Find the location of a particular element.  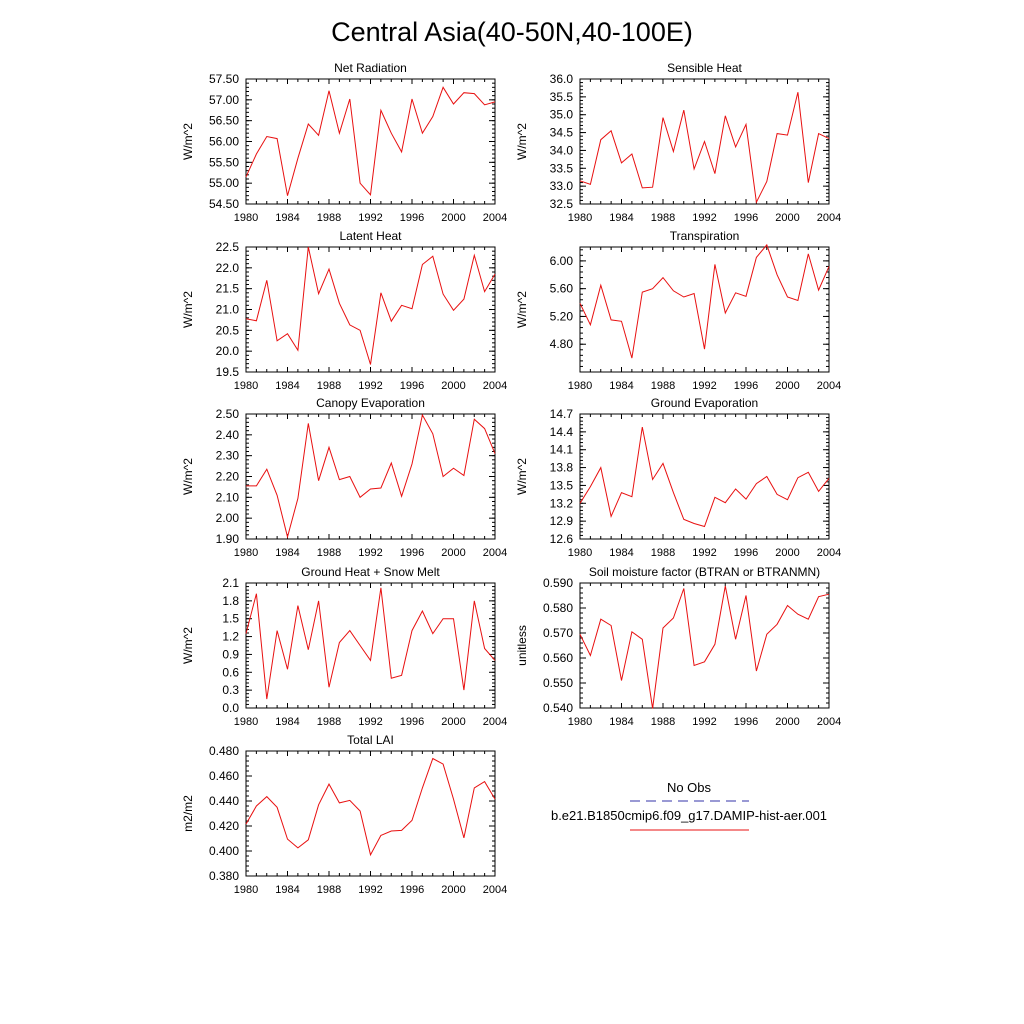

panel-title: Total LAI is located at coordinates (370, 740).